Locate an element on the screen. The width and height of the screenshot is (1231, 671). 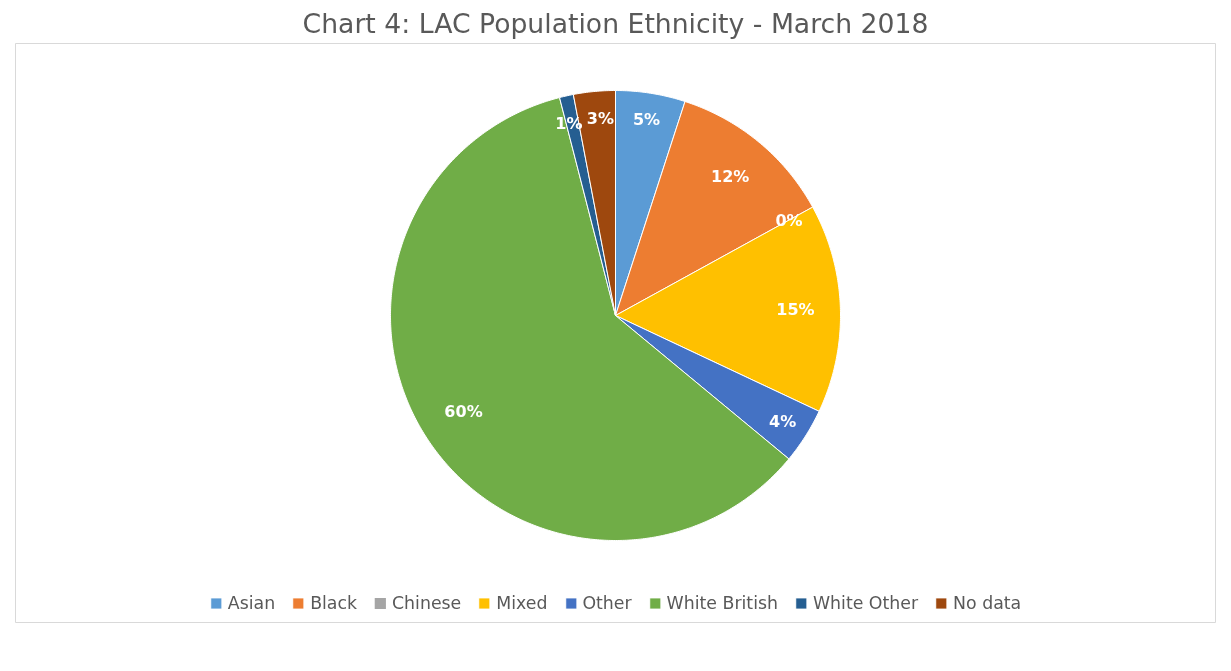
data-label: 12% is located at coordinates (730, 177).